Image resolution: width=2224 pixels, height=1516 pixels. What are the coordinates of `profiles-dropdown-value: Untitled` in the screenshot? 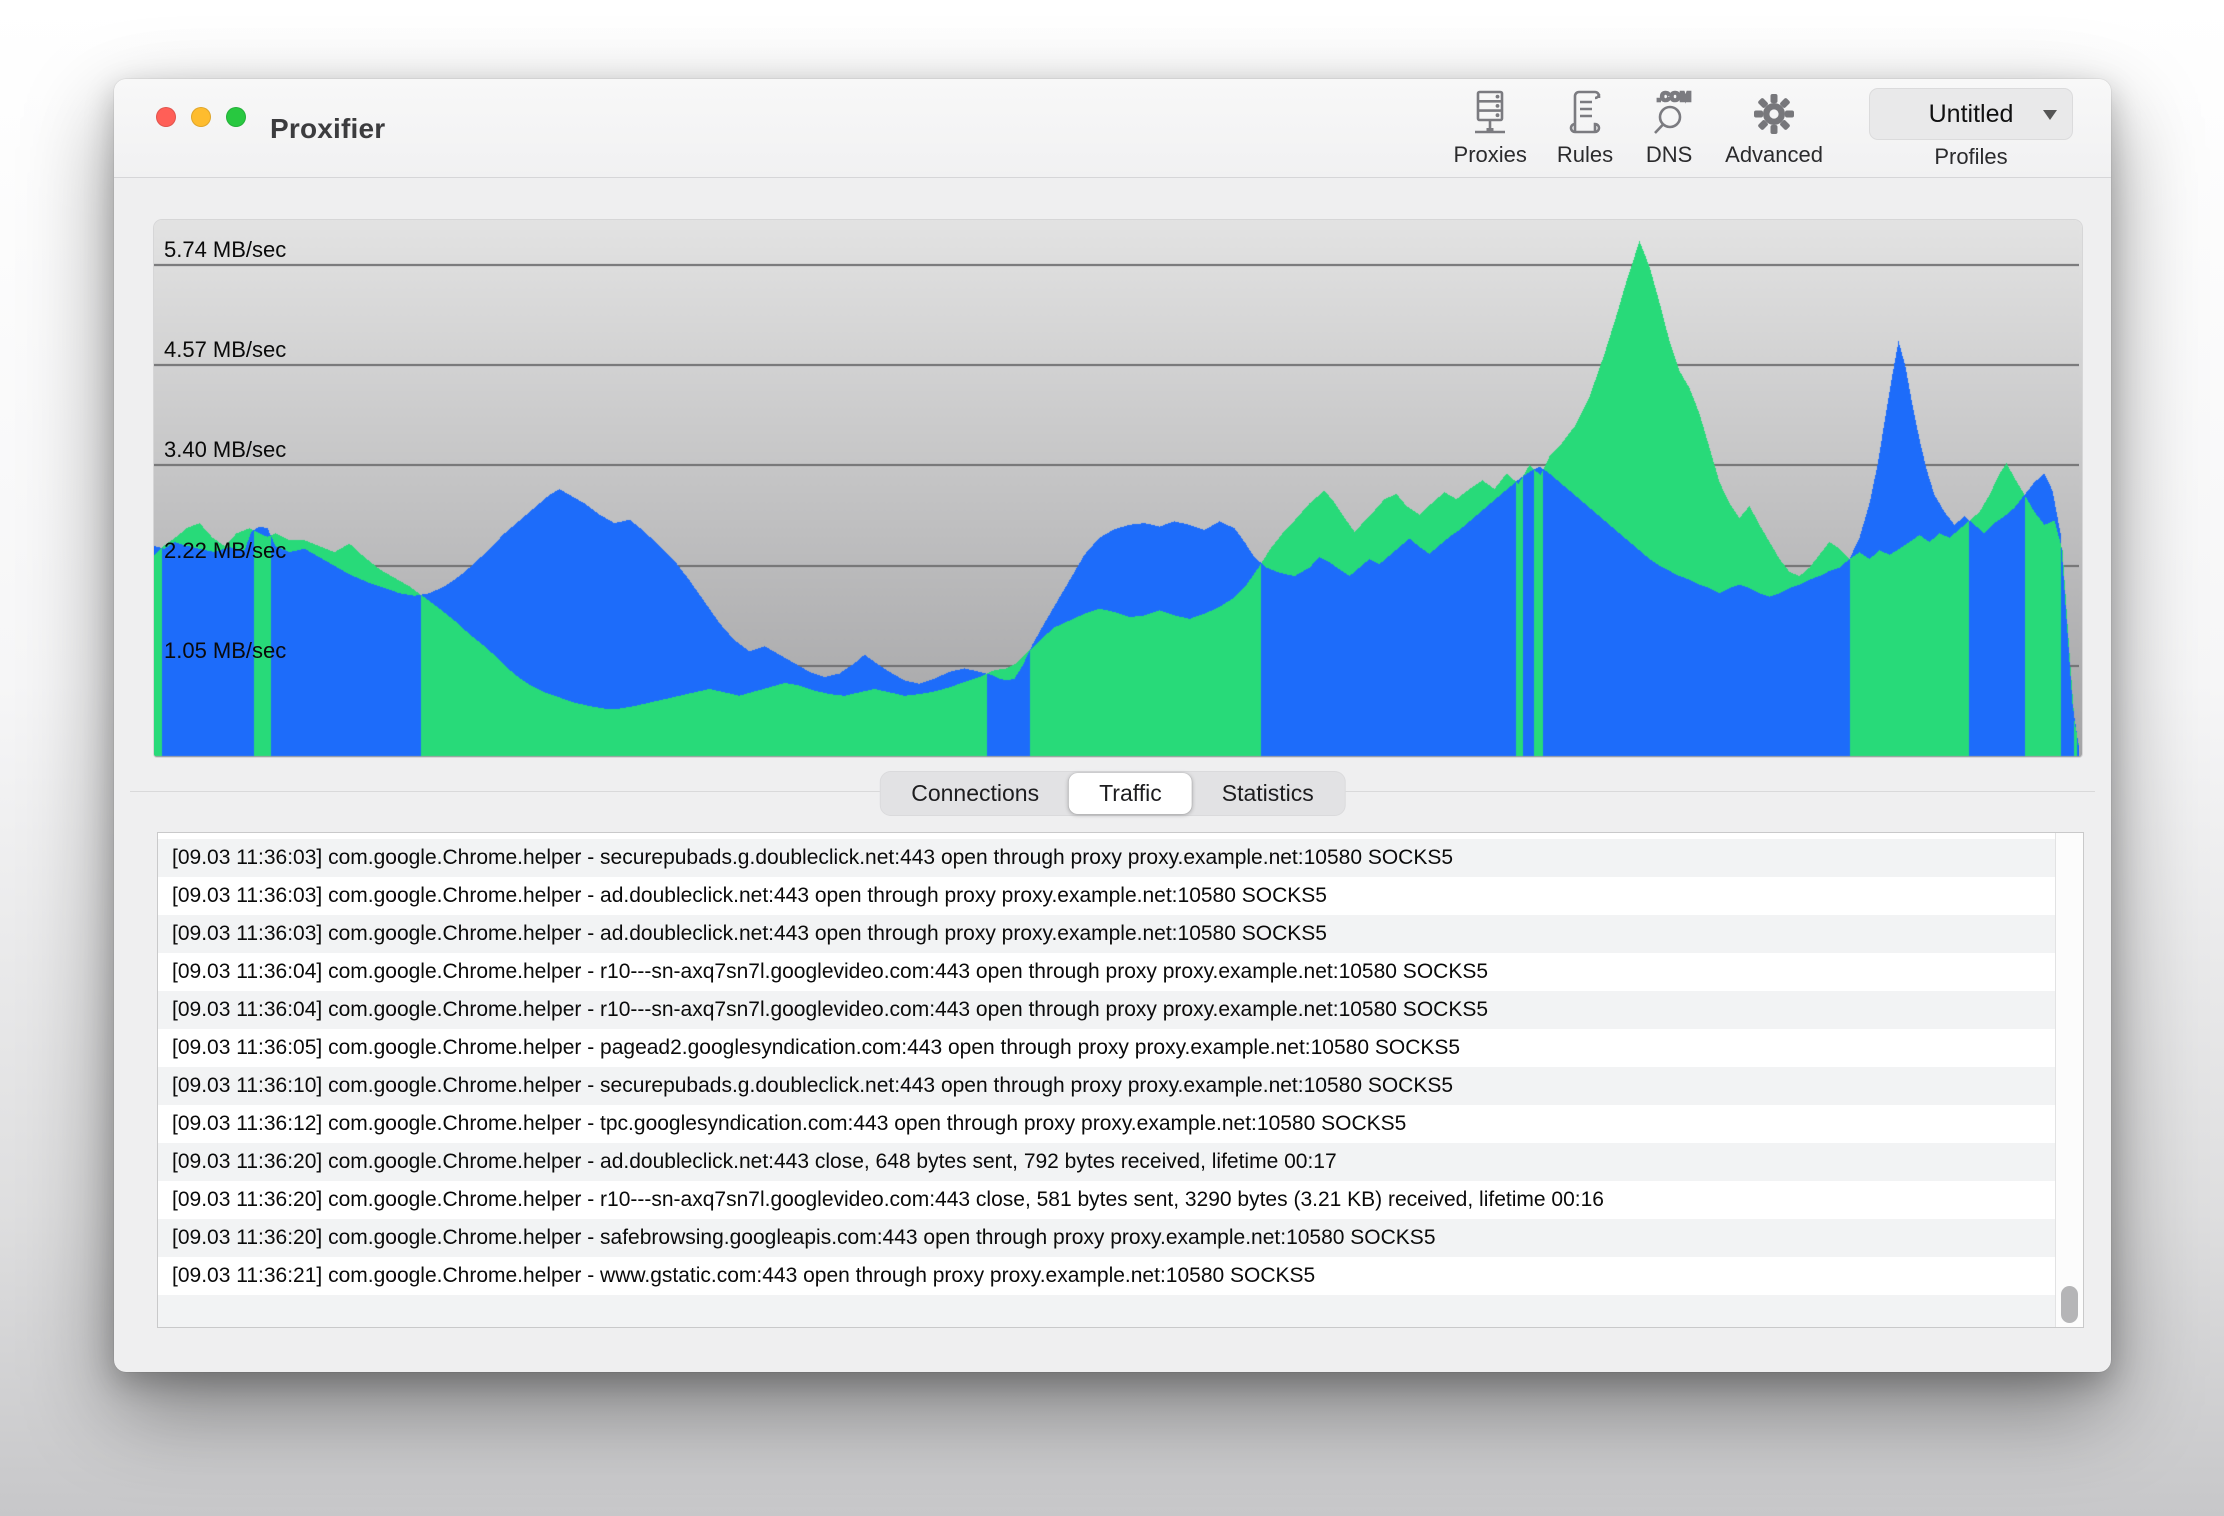 It's located at (1971, 113).